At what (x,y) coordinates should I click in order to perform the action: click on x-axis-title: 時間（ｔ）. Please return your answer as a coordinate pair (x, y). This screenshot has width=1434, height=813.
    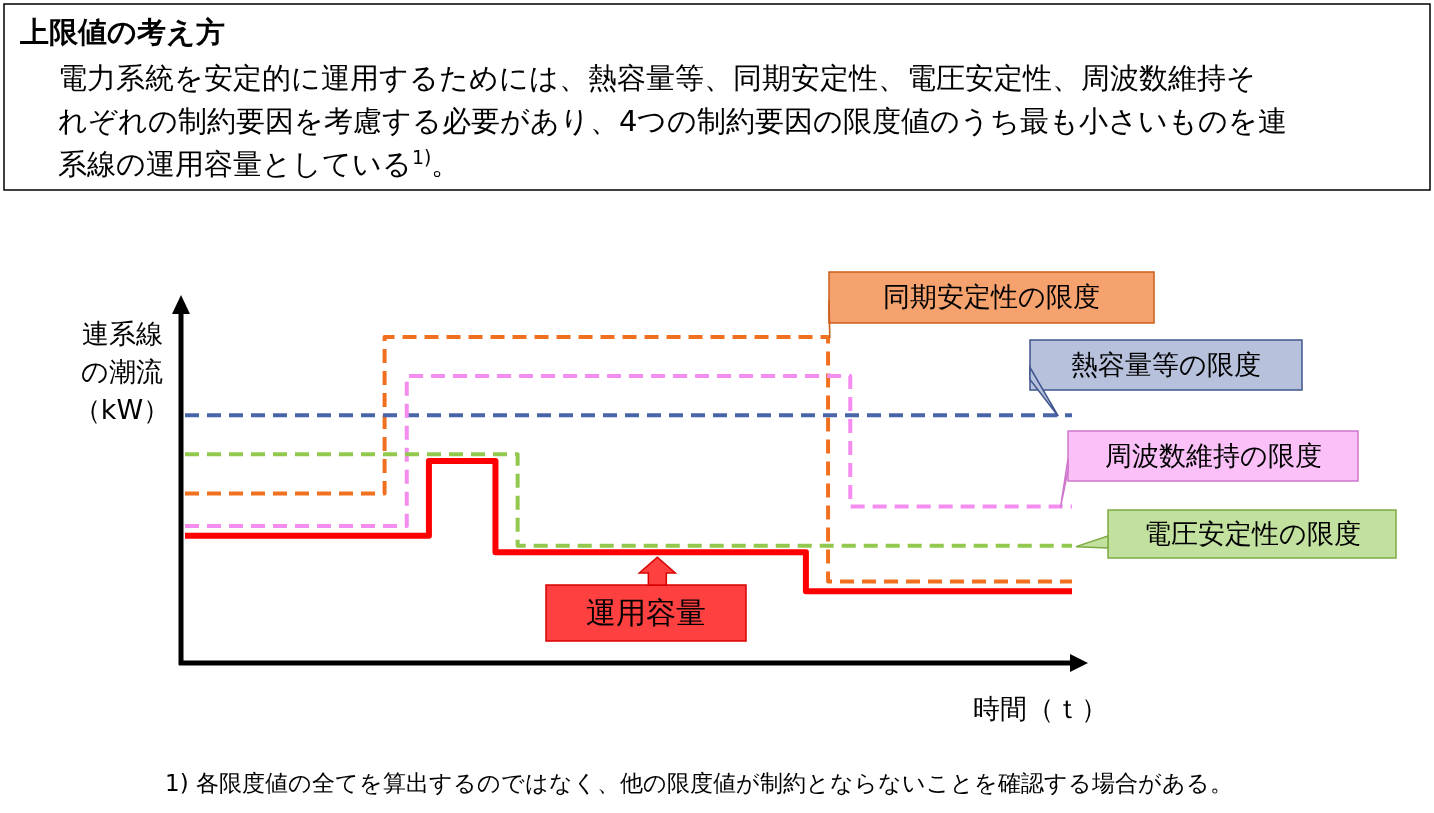
    Looking at the image, I should click on (1040, 708).